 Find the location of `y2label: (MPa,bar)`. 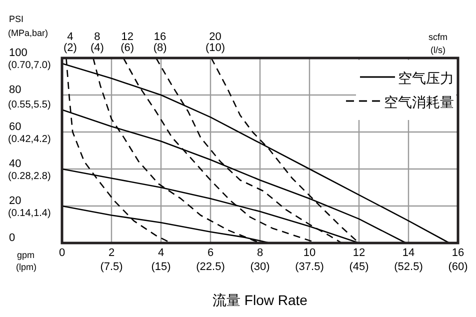

y2label: (MPa,bar) is located at coordinates (28, 33).